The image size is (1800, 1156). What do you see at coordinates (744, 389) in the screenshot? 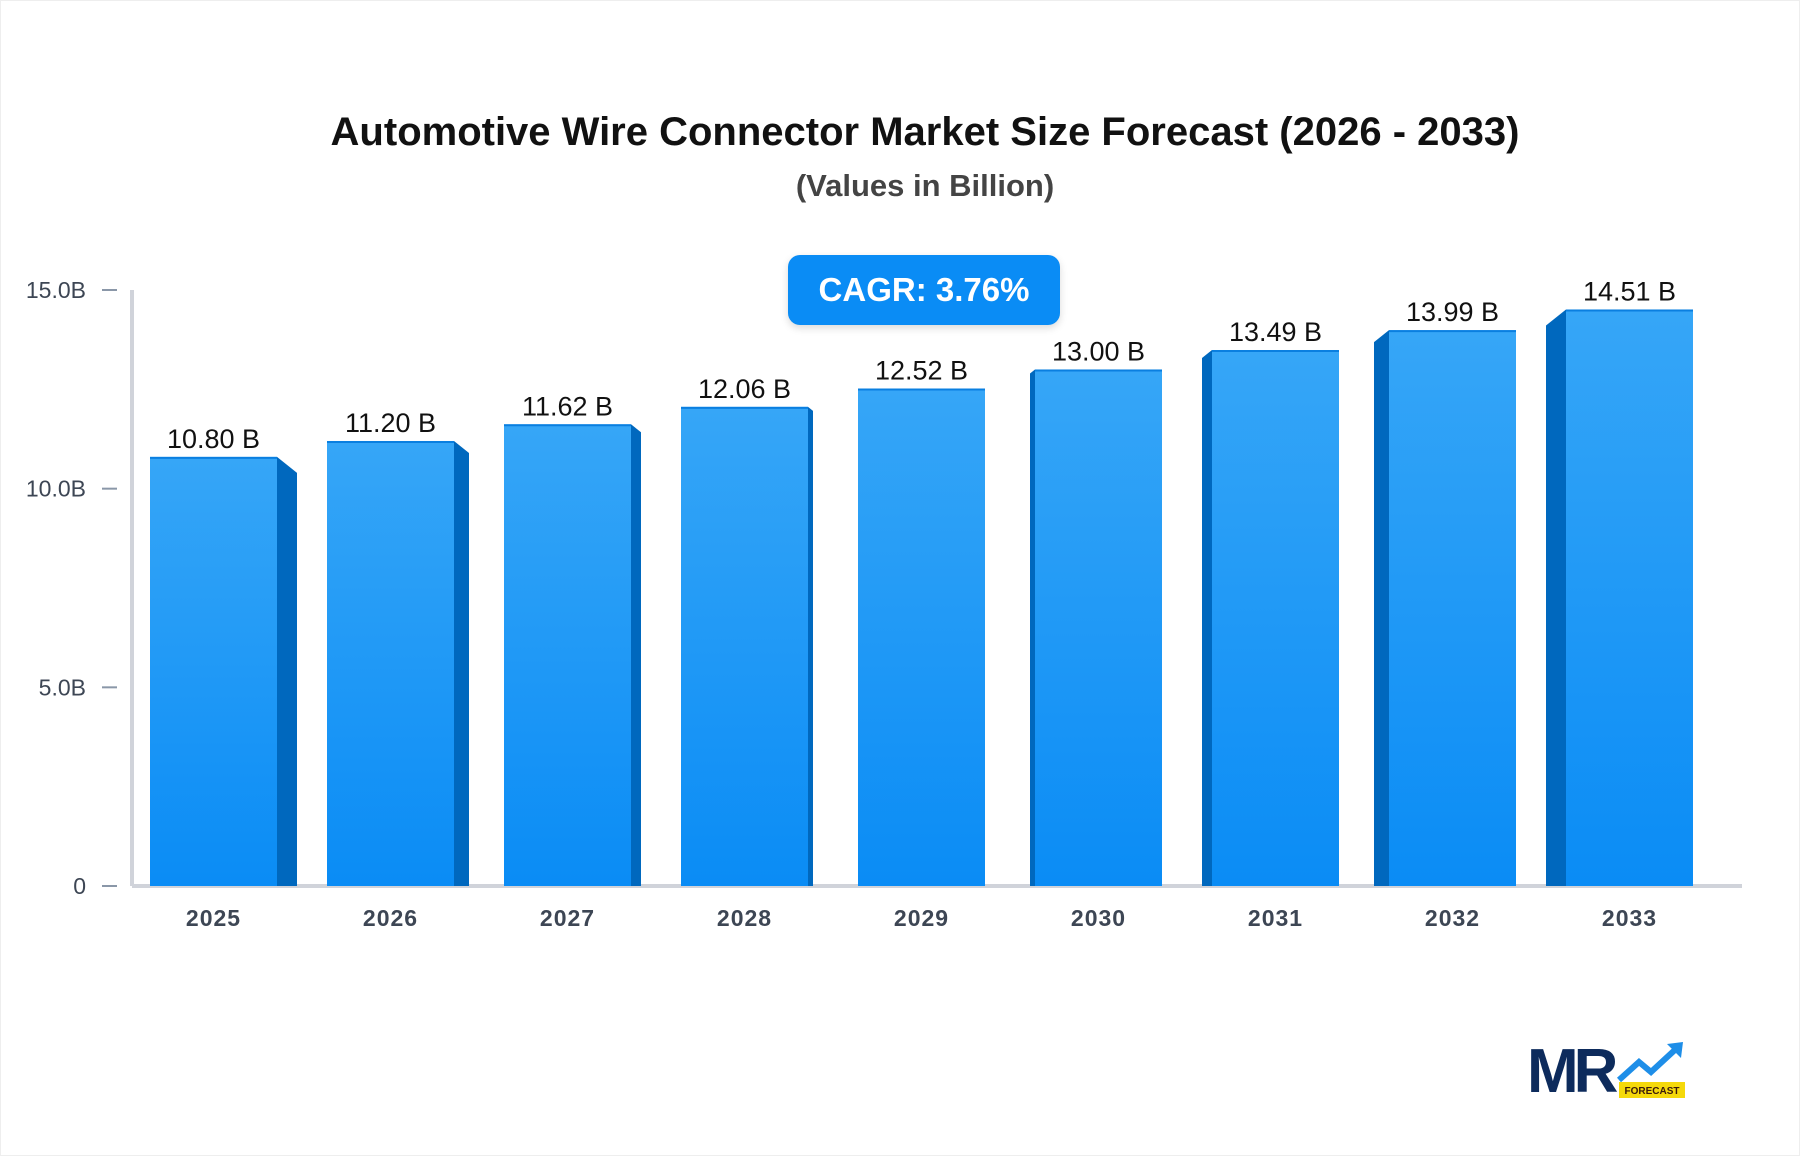
I see `data-label: 12.06 B` at bounding box center [744, 389].